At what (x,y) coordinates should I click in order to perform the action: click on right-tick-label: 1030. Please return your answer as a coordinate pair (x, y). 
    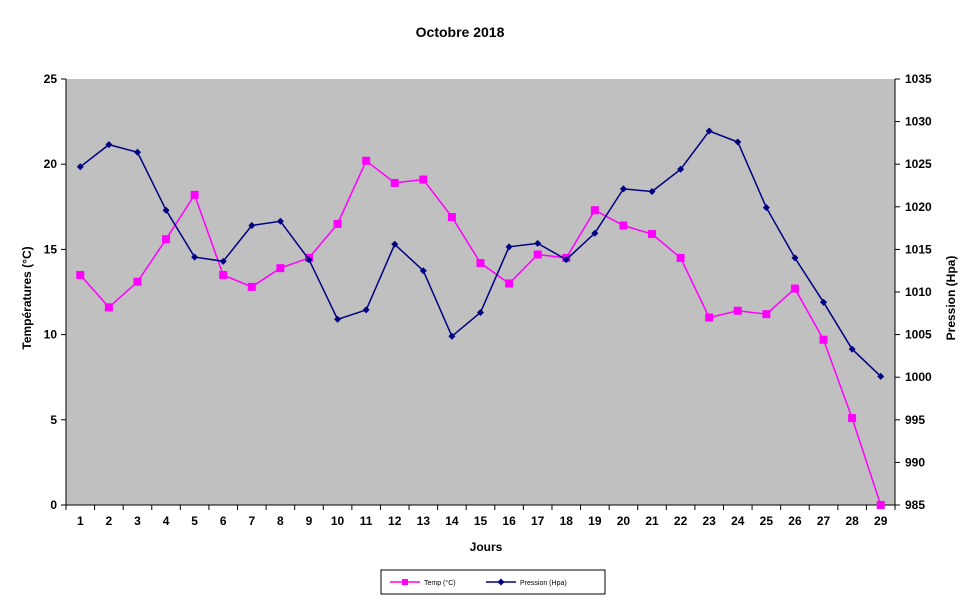
    Looking at the image, I should click on (918, 122).